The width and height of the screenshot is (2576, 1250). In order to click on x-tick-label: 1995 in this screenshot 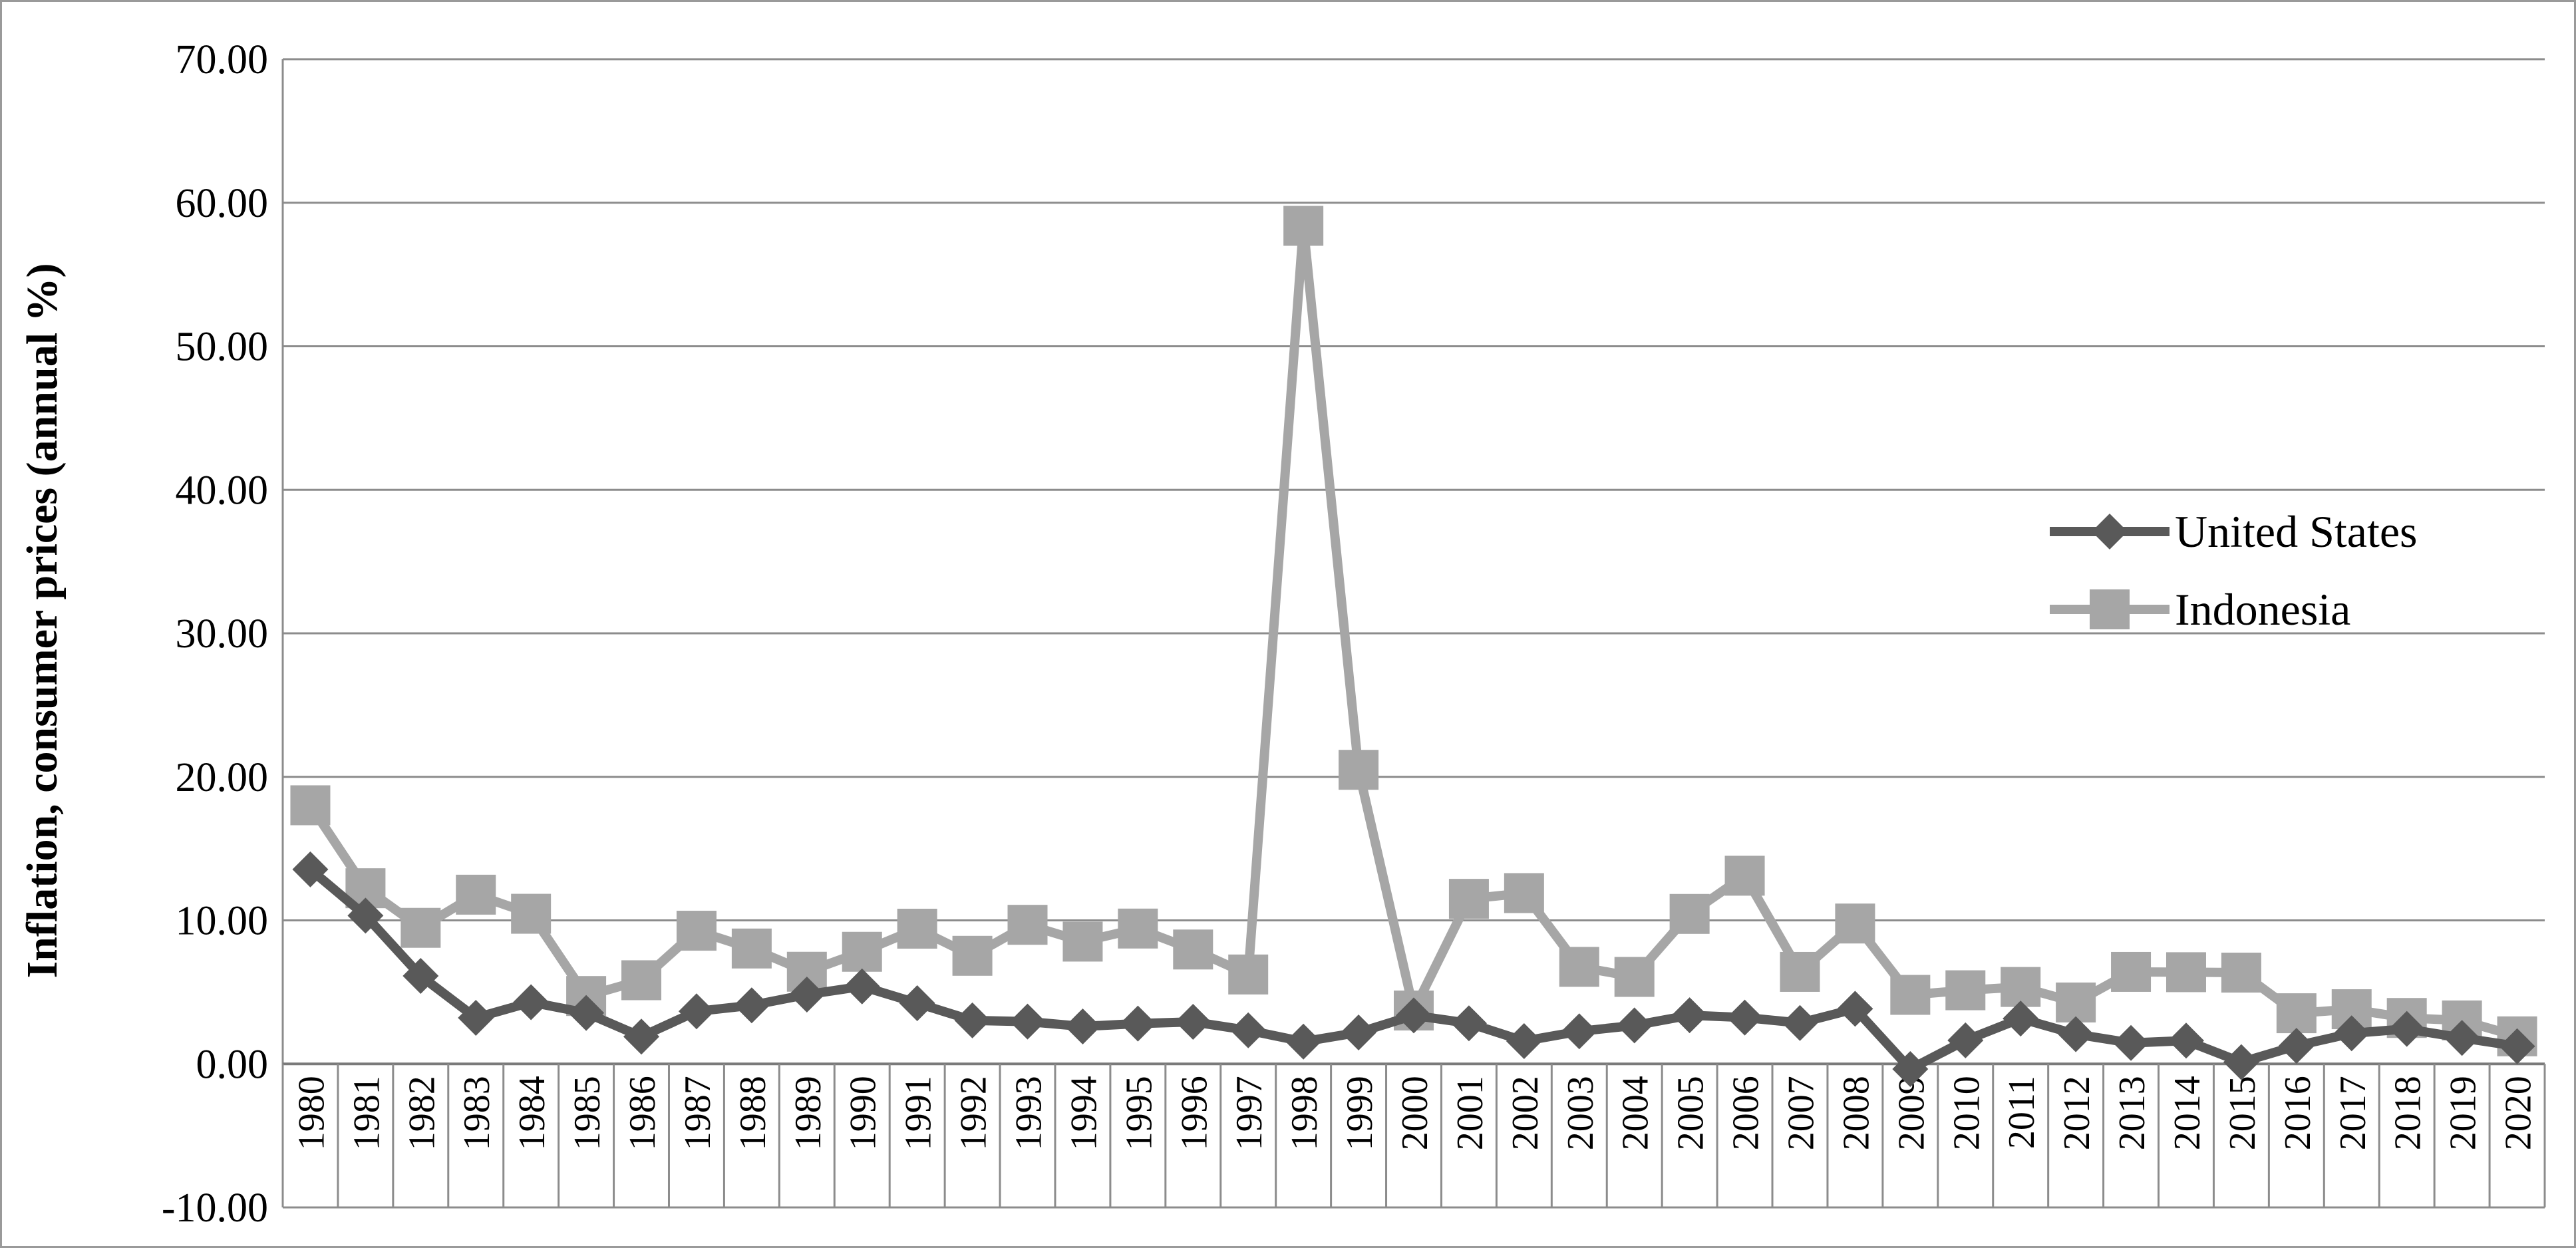, I will do `click(1139, 1113)`.